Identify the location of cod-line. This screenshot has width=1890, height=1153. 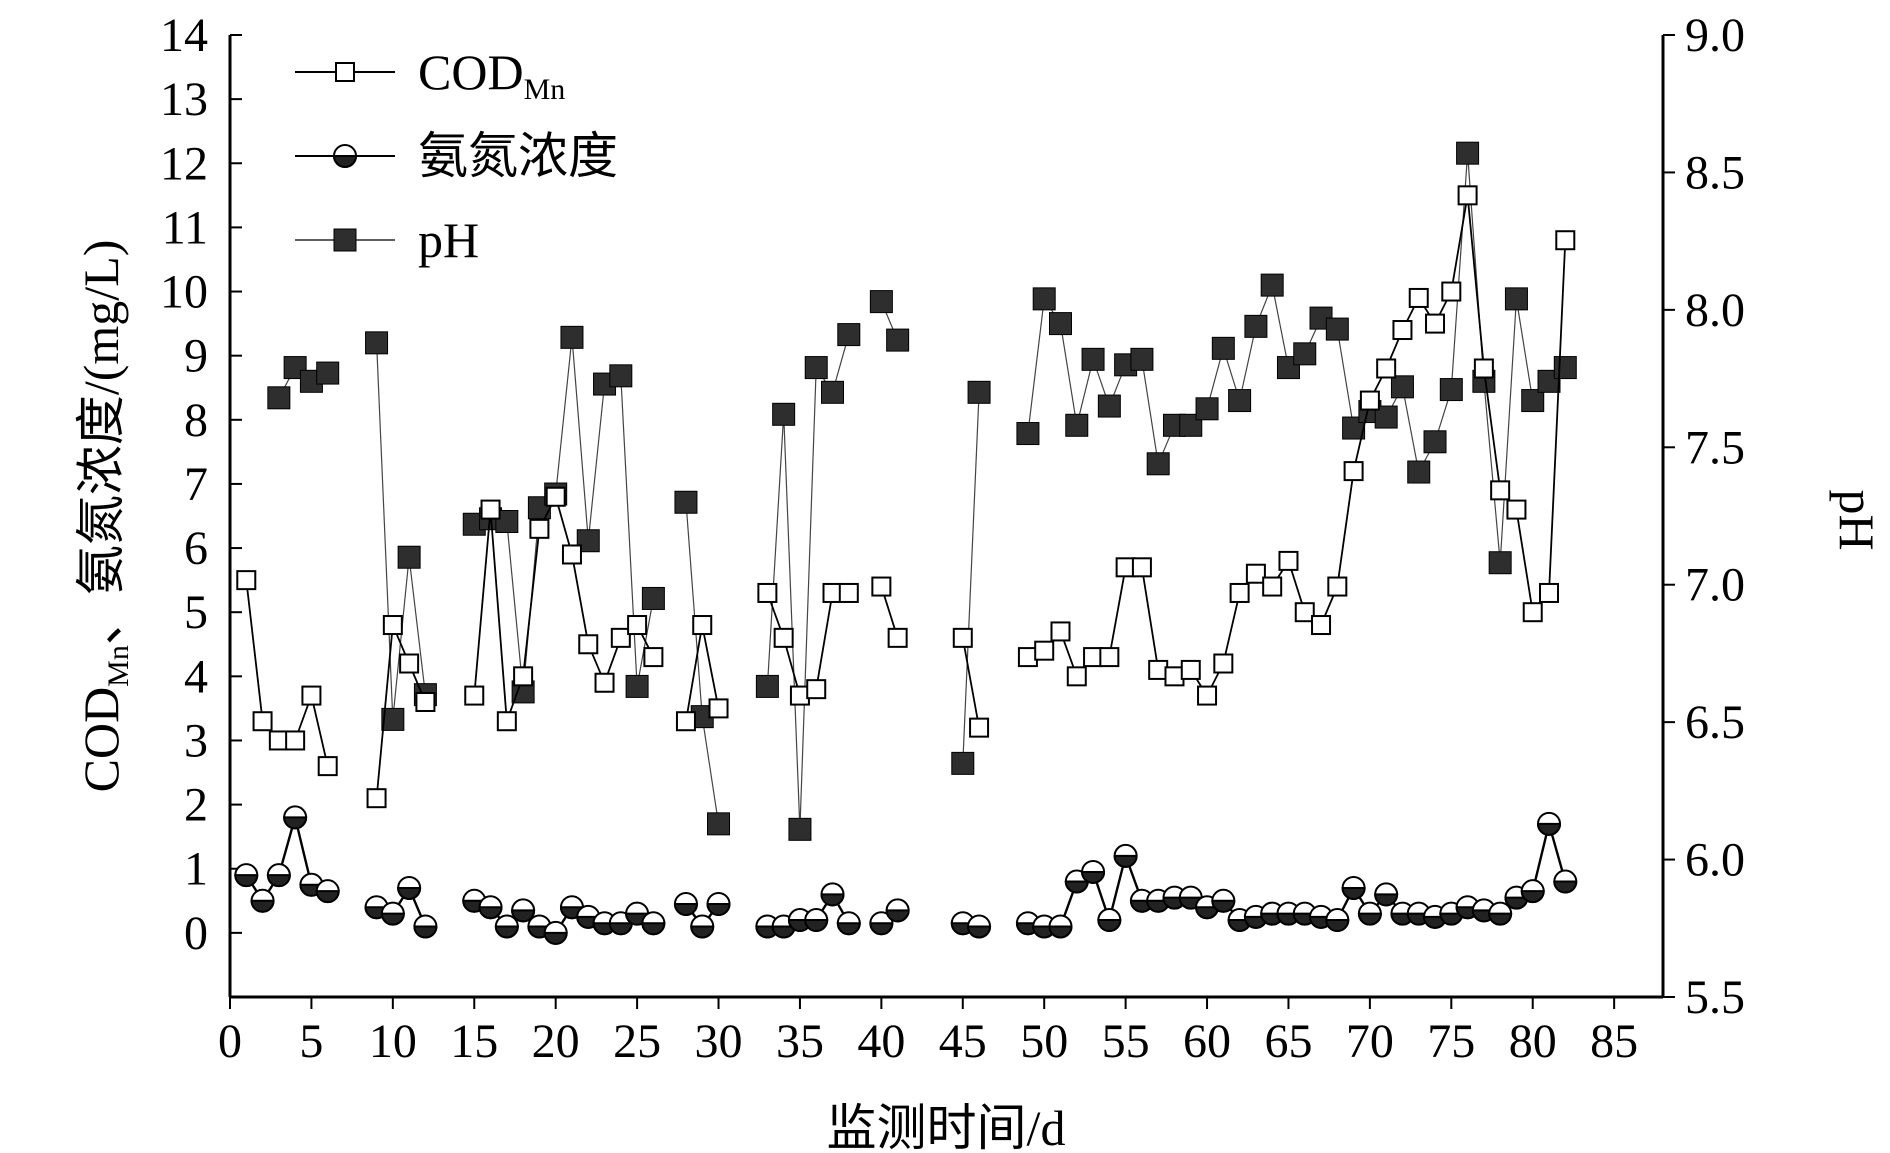
(401, 711).